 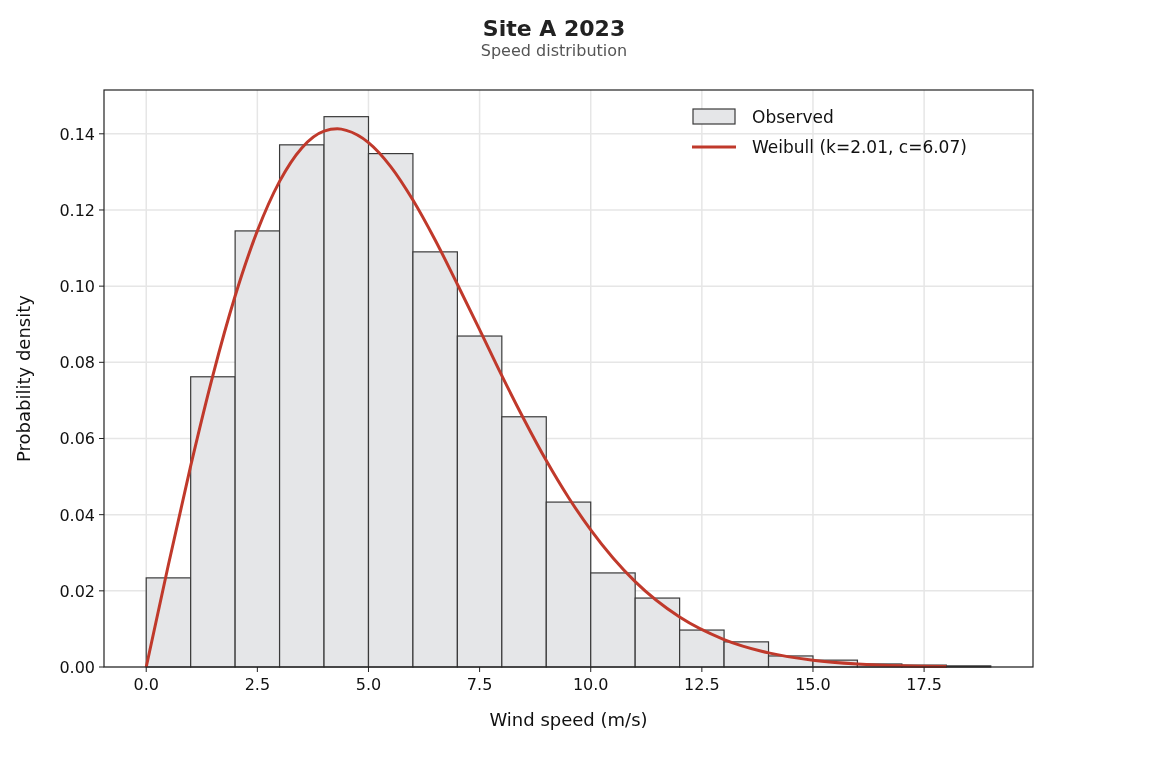 What do you see at coordinates (77, 667) in the screenshot?
I see `y-tick-label: 0.00` at bounding box center [77, 667].